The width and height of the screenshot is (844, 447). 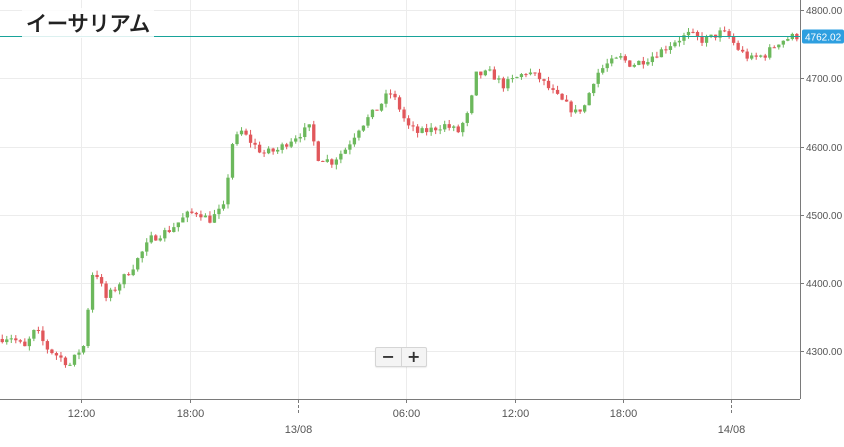 What do you see at coordinates (824, 148) in the screenshot?
I see `y-tick-label: 4600.00` at bounding box center [824, 148].